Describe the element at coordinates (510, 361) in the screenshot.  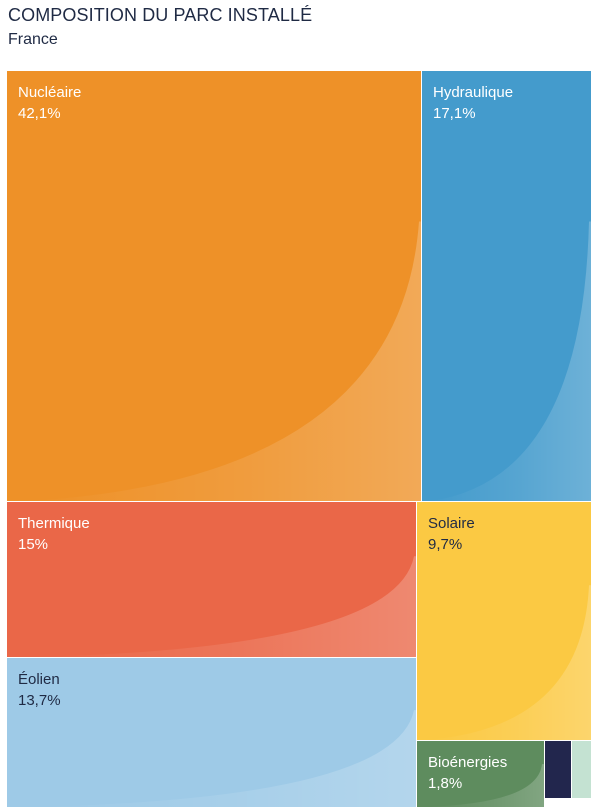
I see `tile-sheen-hydraulique` at that location.